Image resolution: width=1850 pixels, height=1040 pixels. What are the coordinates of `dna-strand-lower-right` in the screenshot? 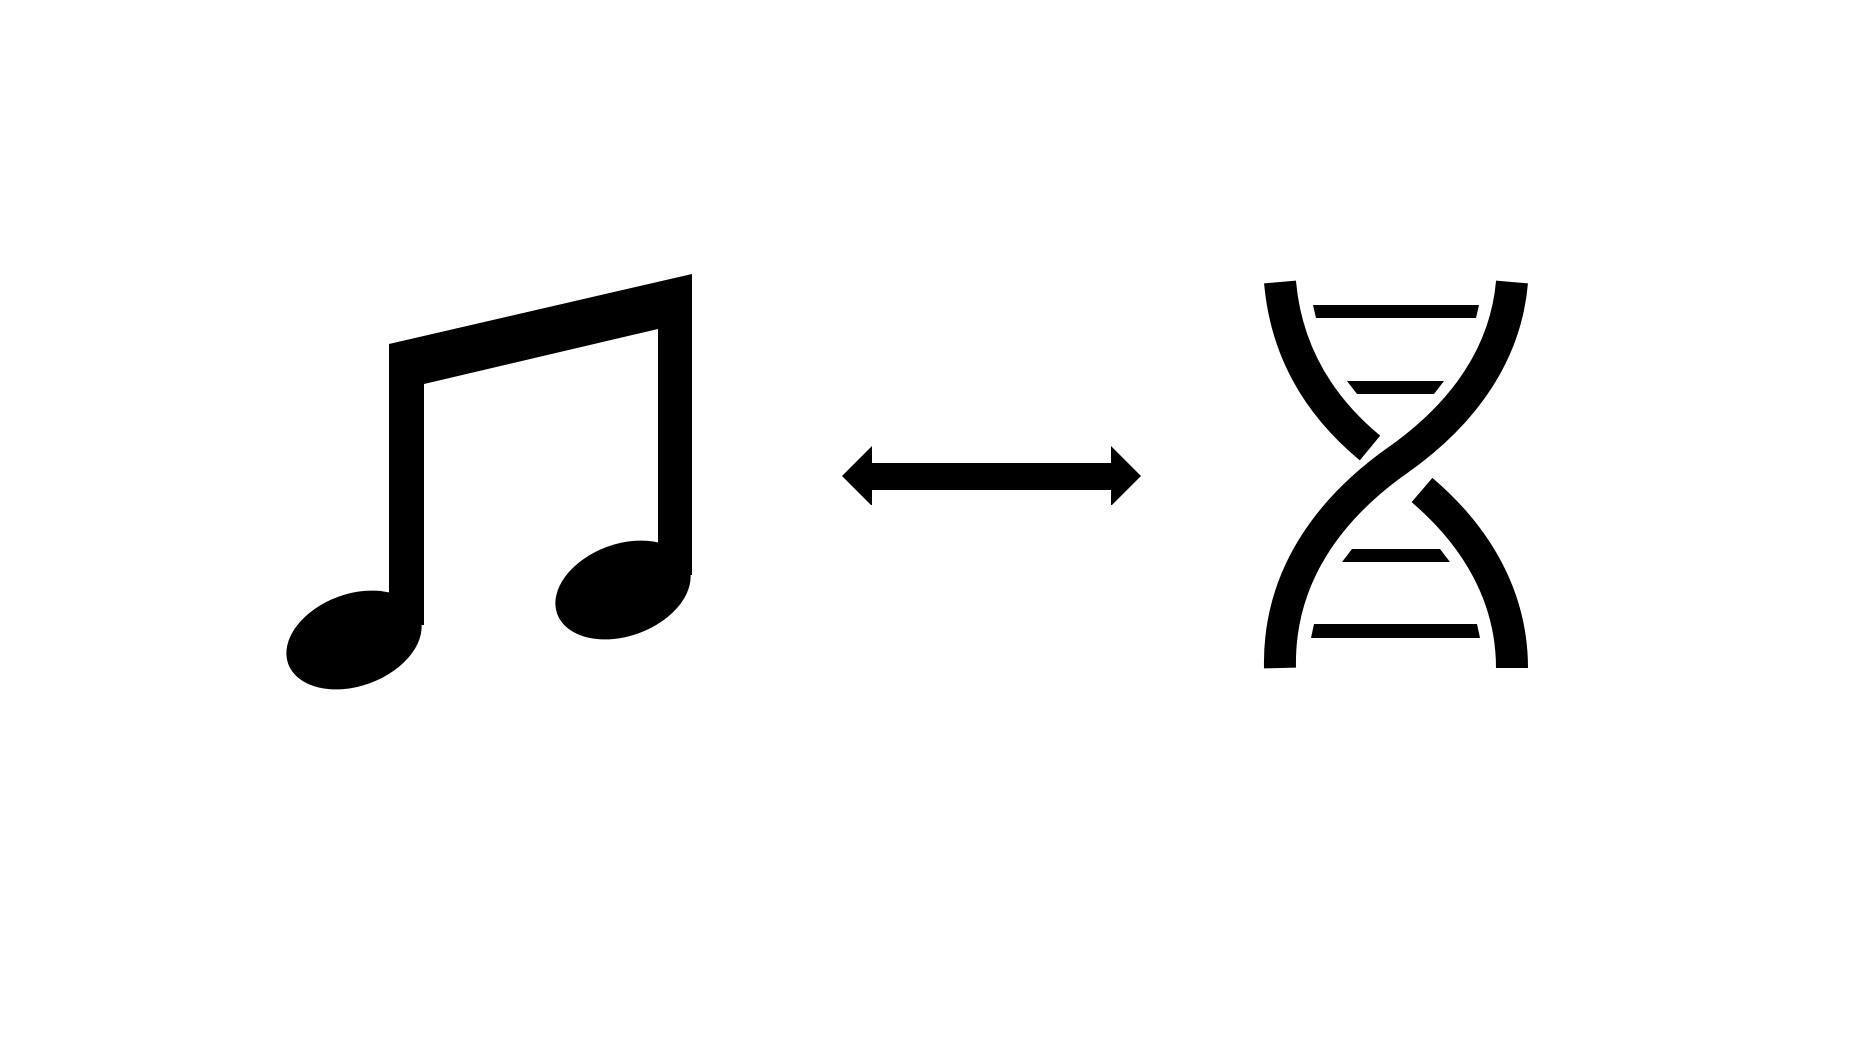 It's located at (1469, 573).